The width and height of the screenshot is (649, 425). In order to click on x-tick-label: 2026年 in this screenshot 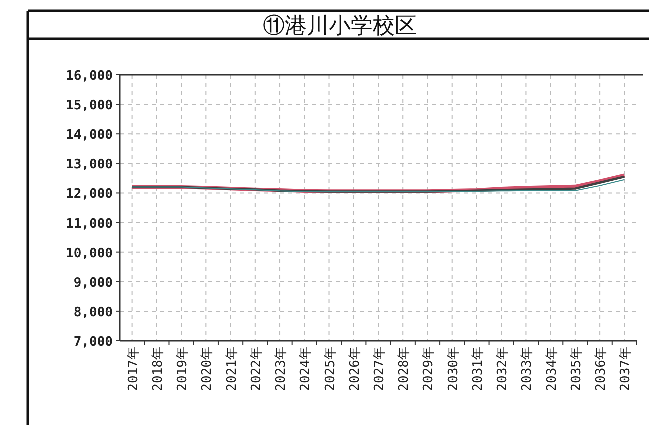, I will do `click(355, 369)`.